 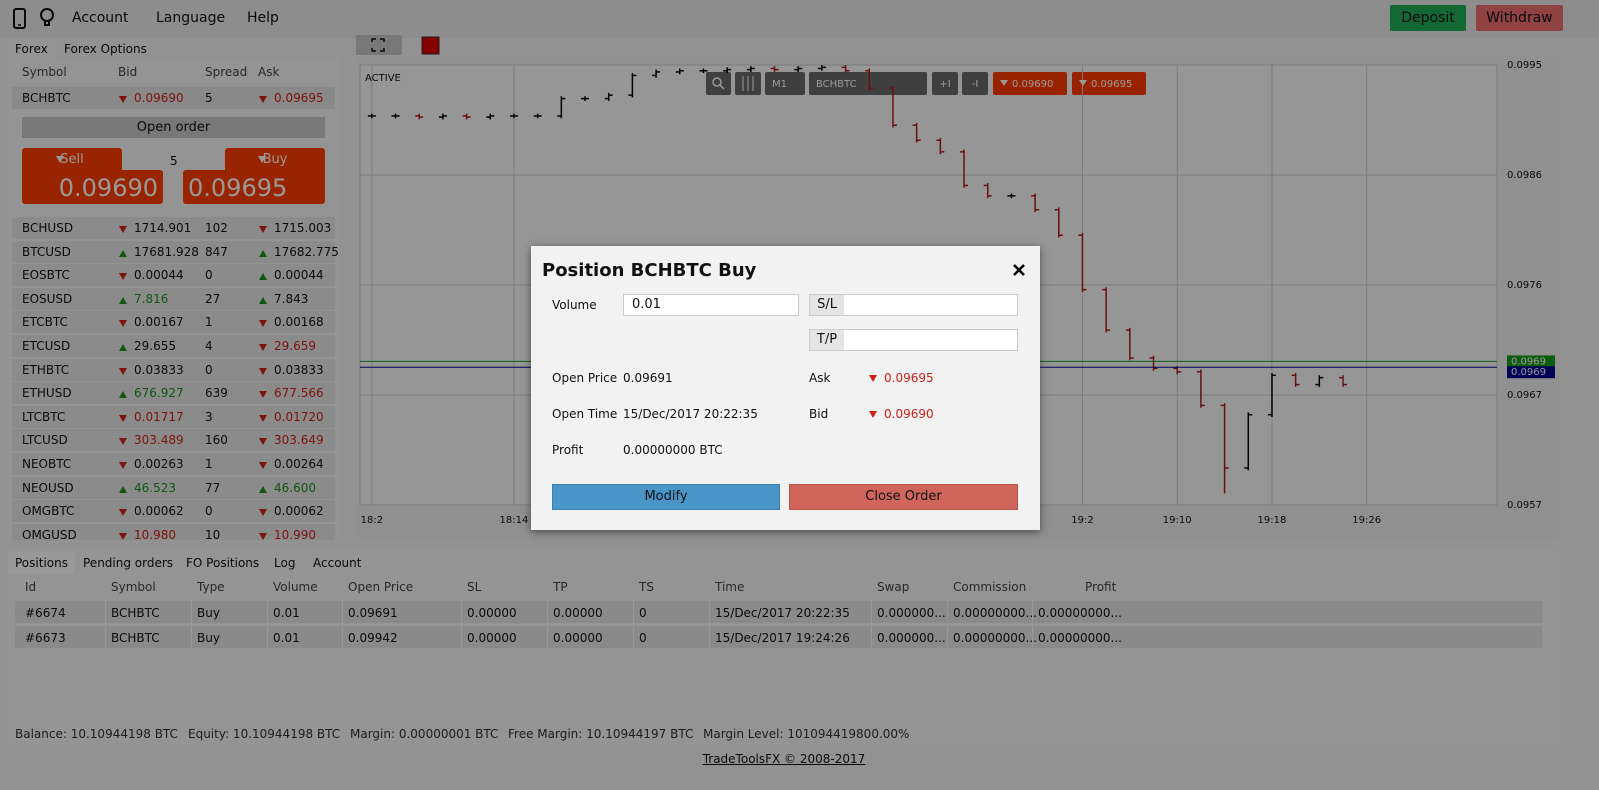 I want to click on column-header: TP, so click(x=560, y=587).